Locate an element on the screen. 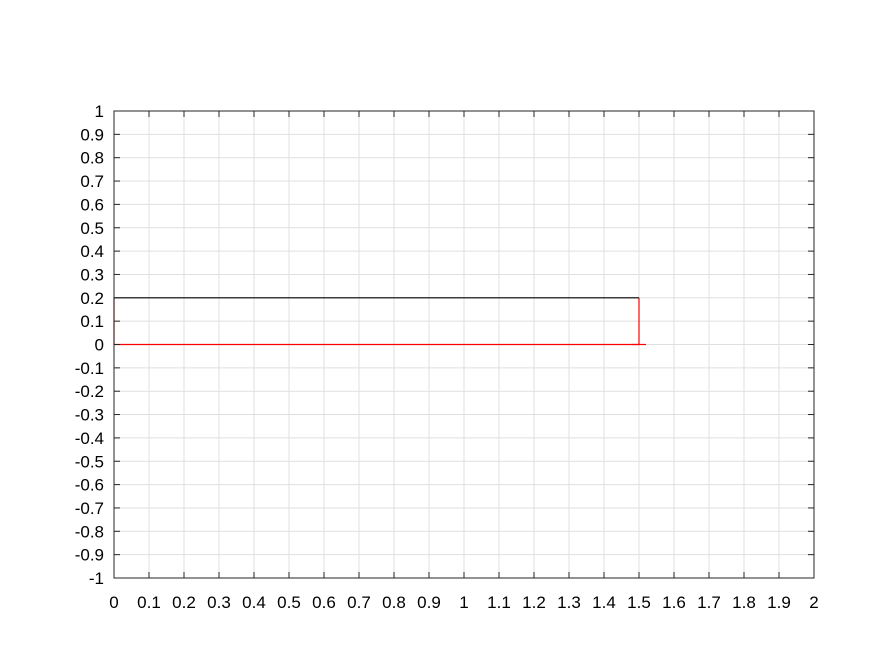  x-tick-label: 0.9 is located at coordinates (429, 602).